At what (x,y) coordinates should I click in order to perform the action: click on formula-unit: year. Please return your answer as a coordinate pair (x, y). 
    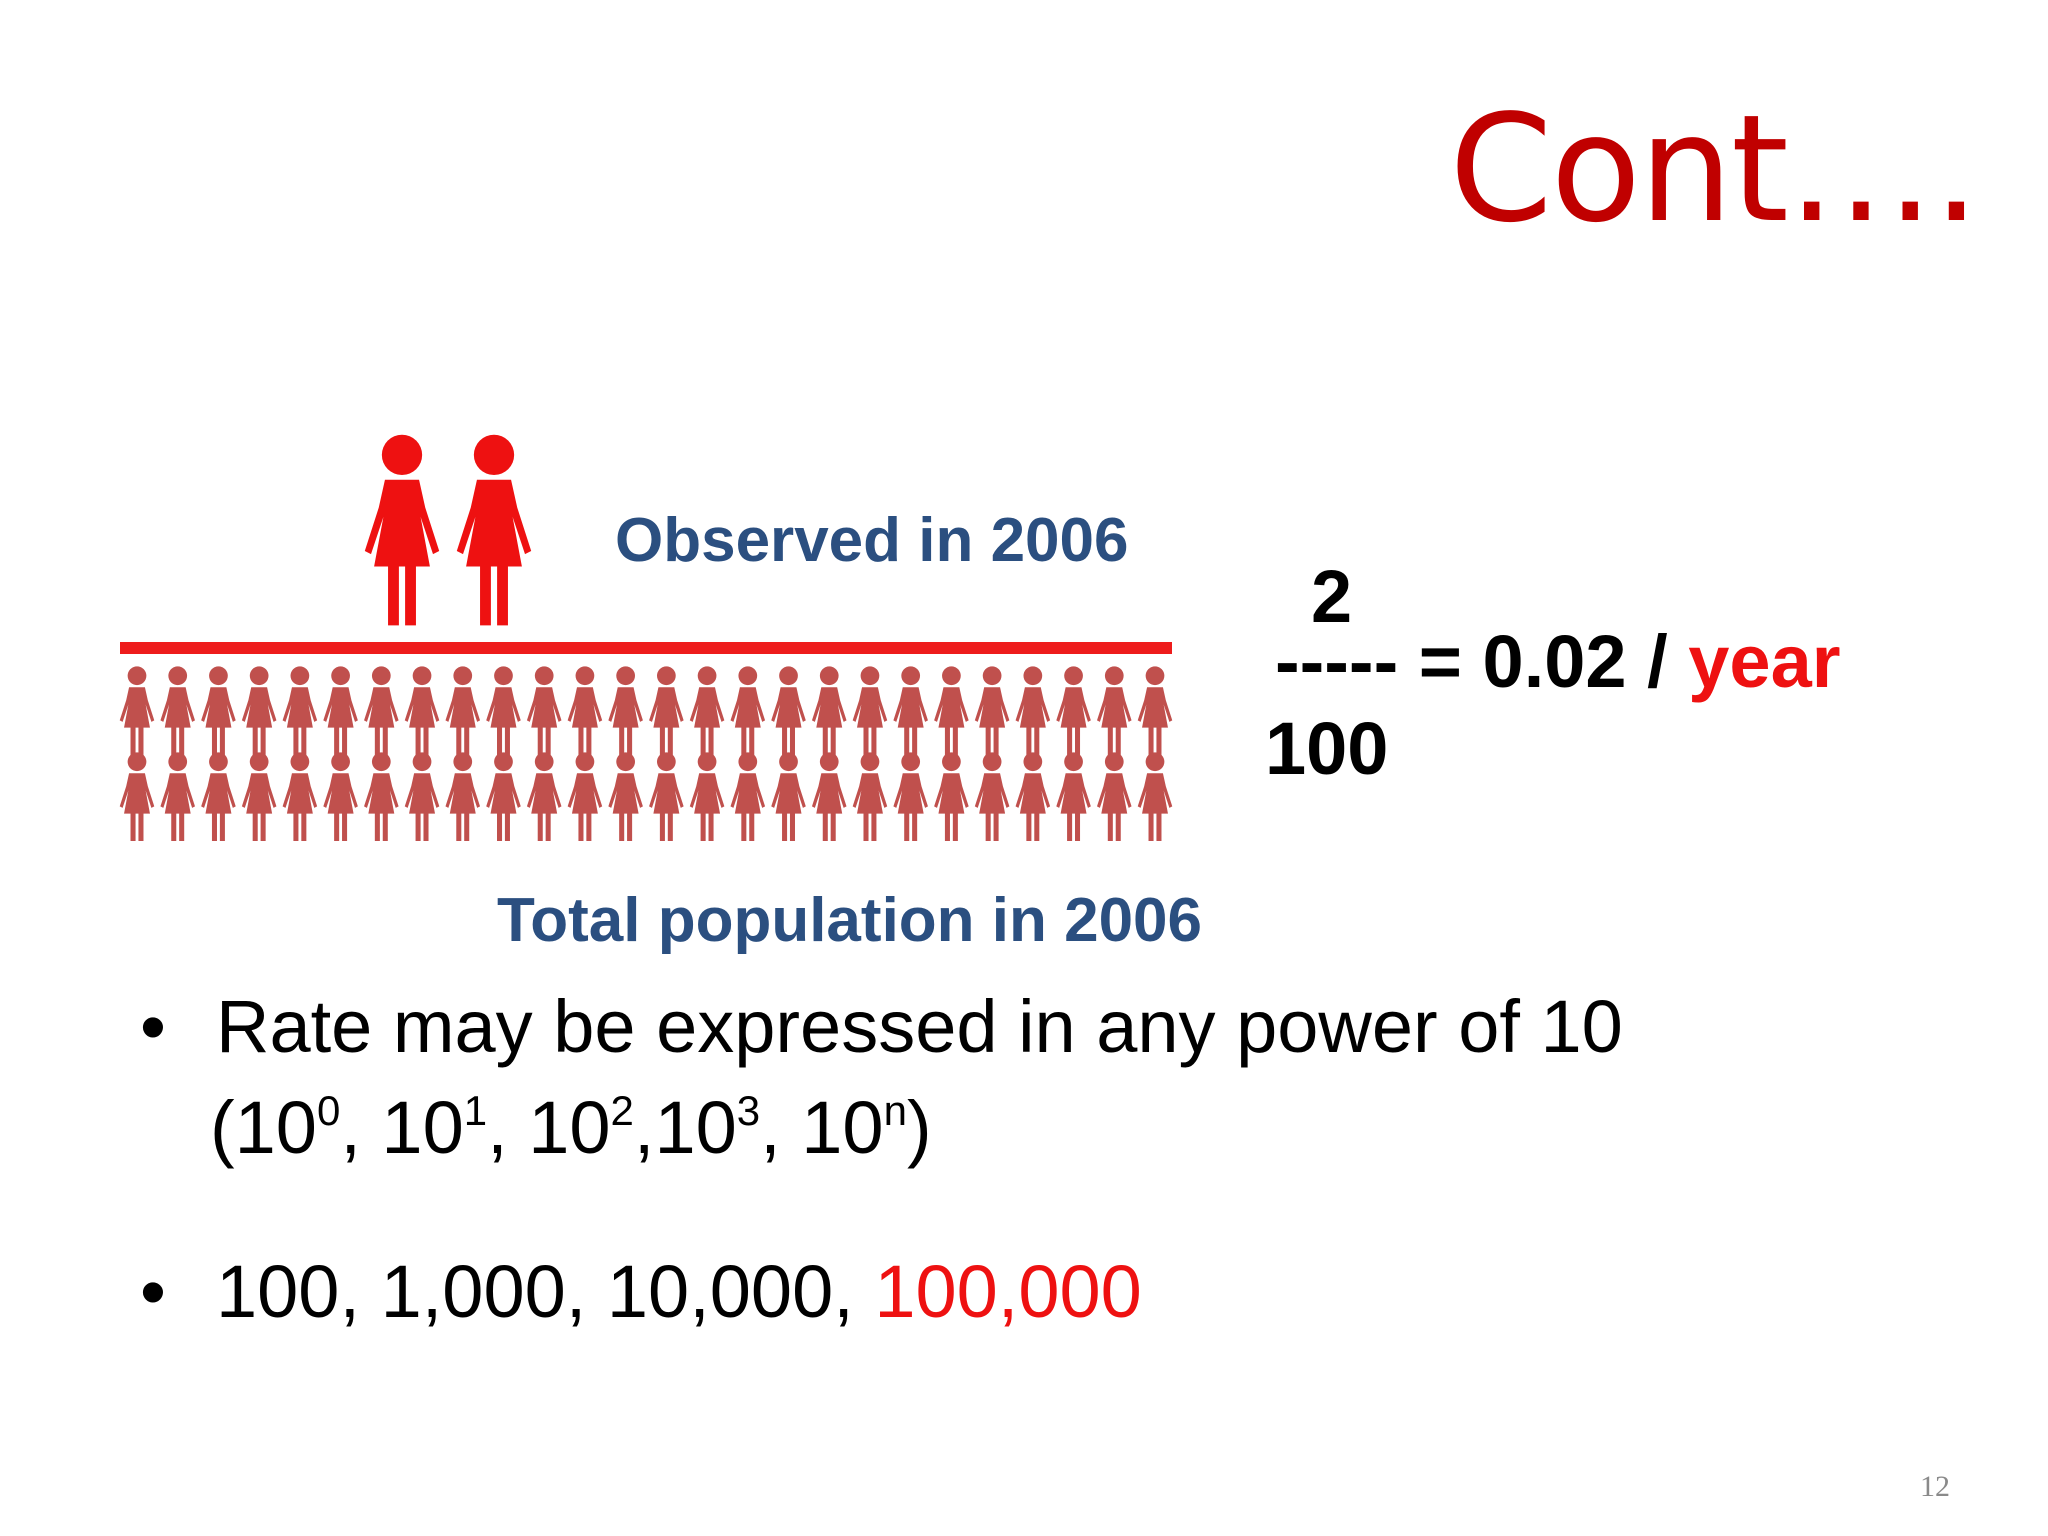
    Looking at the image, I should click on (1764, 661).